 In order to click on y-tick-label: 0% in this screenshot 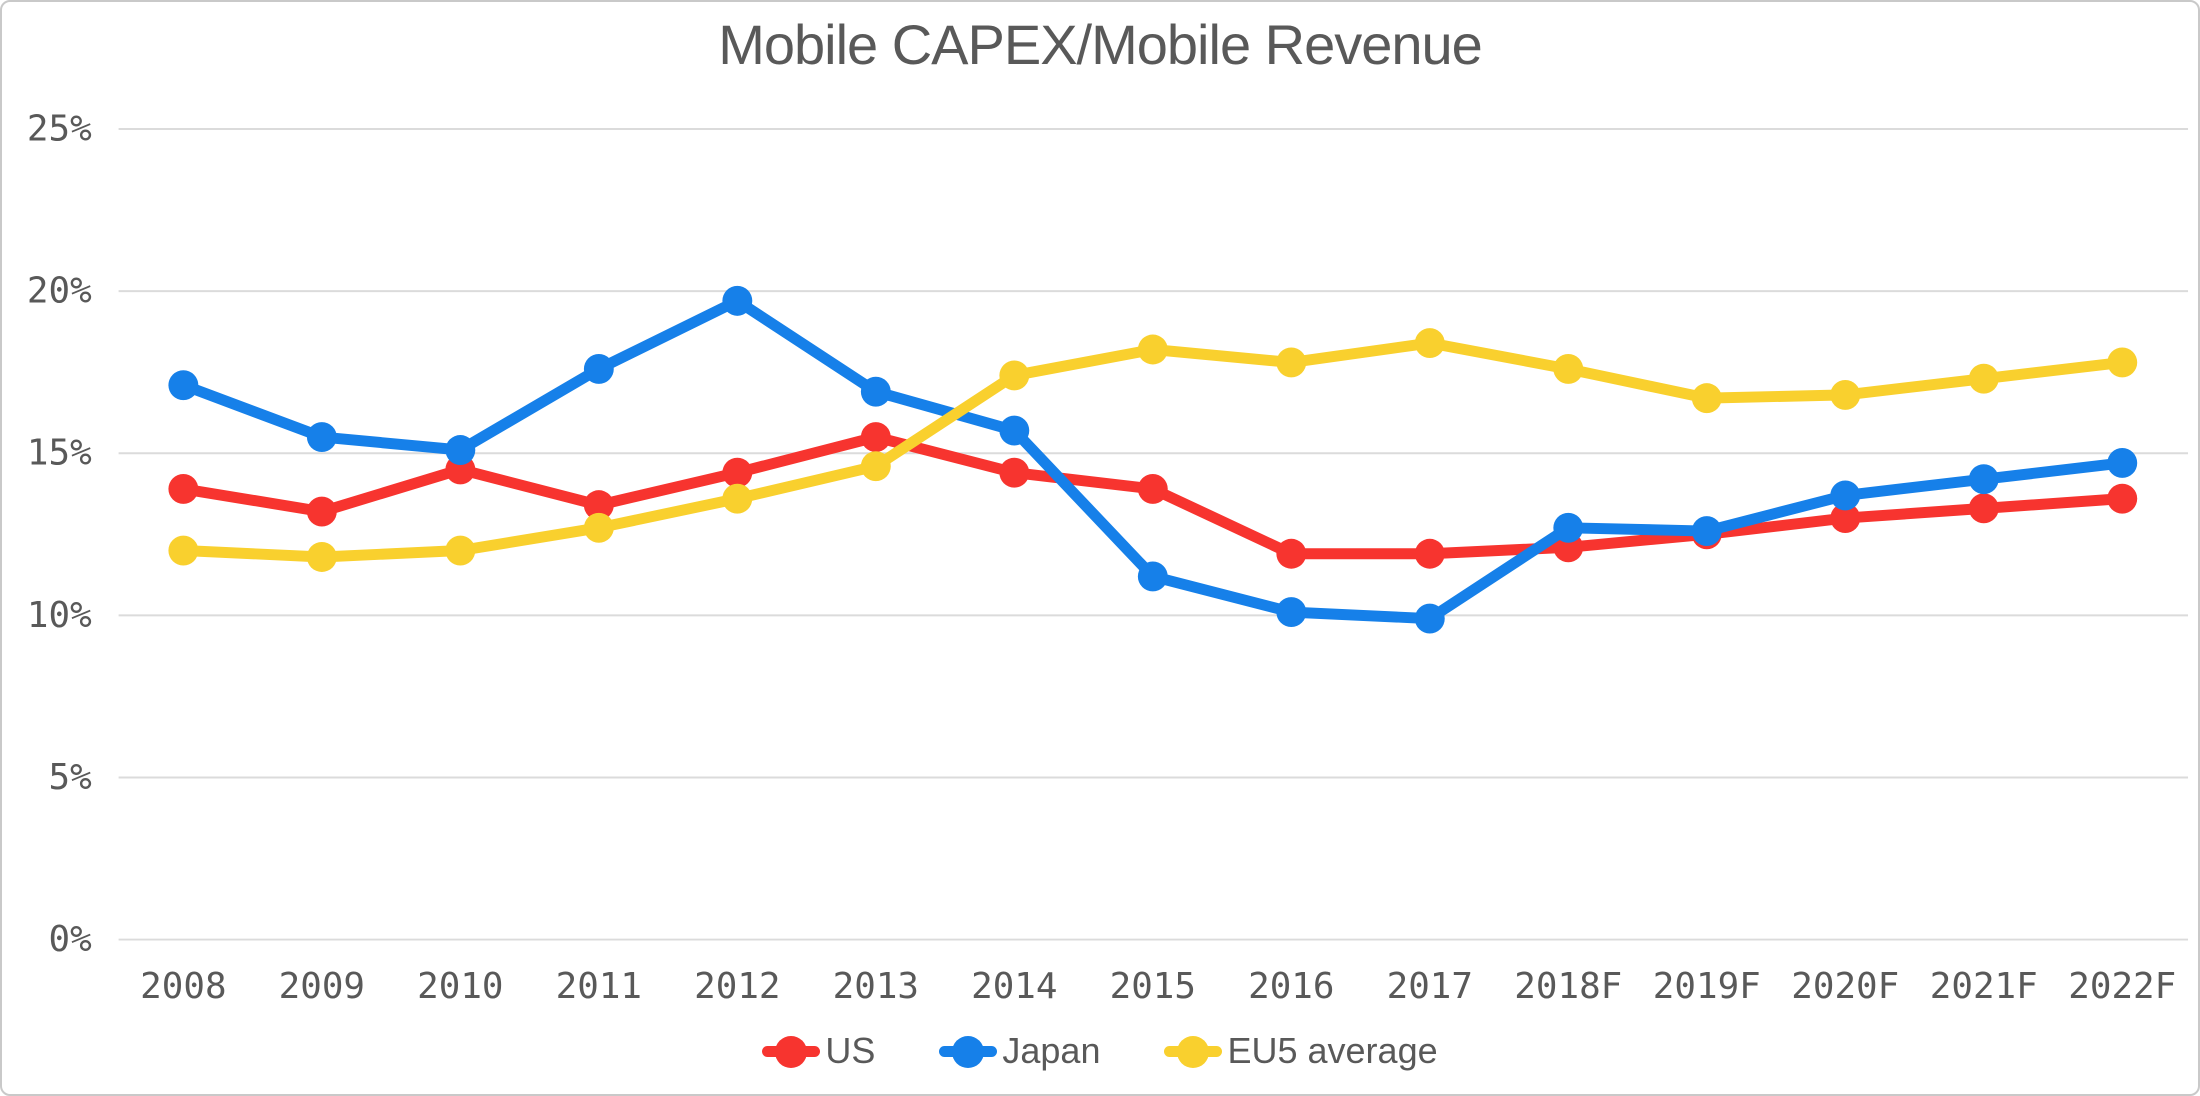, I will do `click(71, 939)`.